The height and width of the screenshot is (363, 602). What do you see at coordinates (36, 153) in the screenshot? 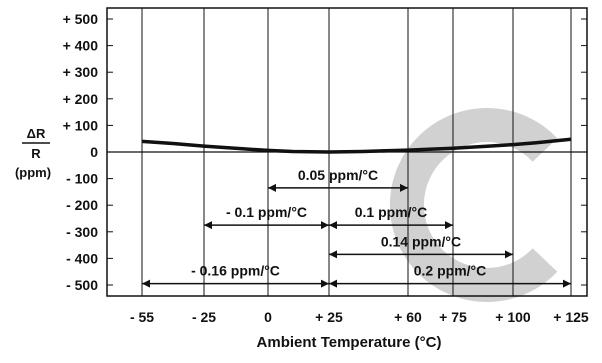
I see `y-axis-label-denominator: R` at bounding box center [36, 153].